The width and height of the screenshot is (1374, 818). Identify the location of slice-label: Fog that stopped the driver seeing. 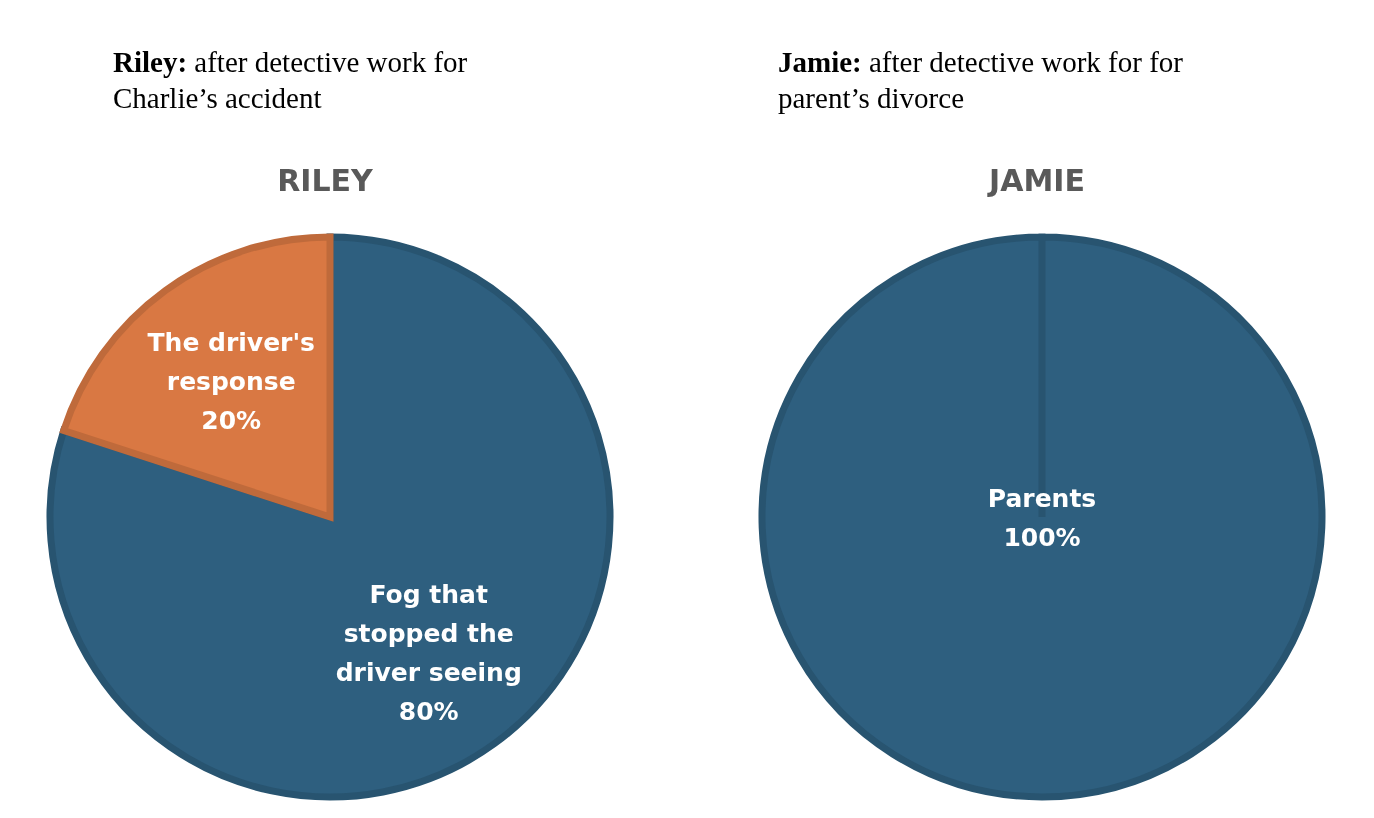
(428, 633).